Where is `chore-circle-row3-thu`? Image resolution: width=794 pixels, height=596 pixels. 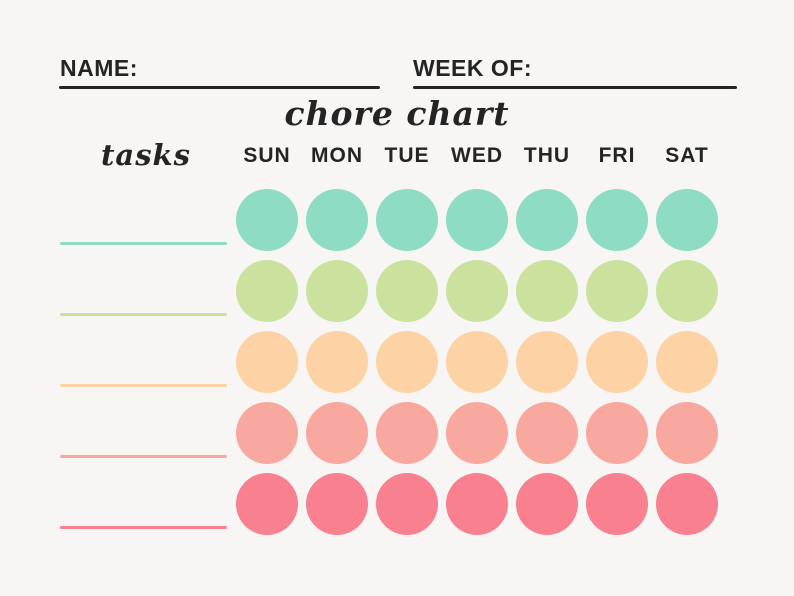 chore-circle-row3-thu is located at coordinates (547, 361).